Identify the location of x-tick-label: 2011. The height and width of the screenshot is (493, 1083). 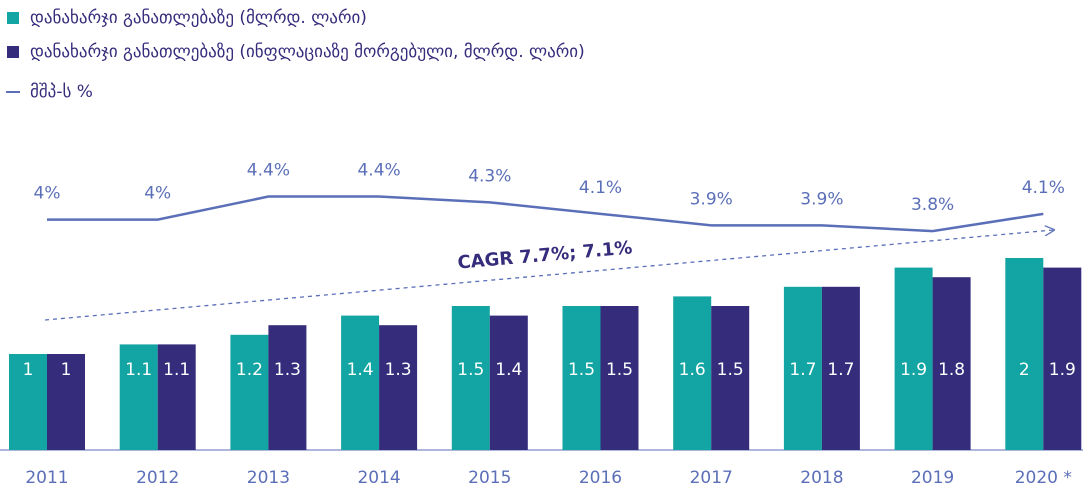
(46, 478).